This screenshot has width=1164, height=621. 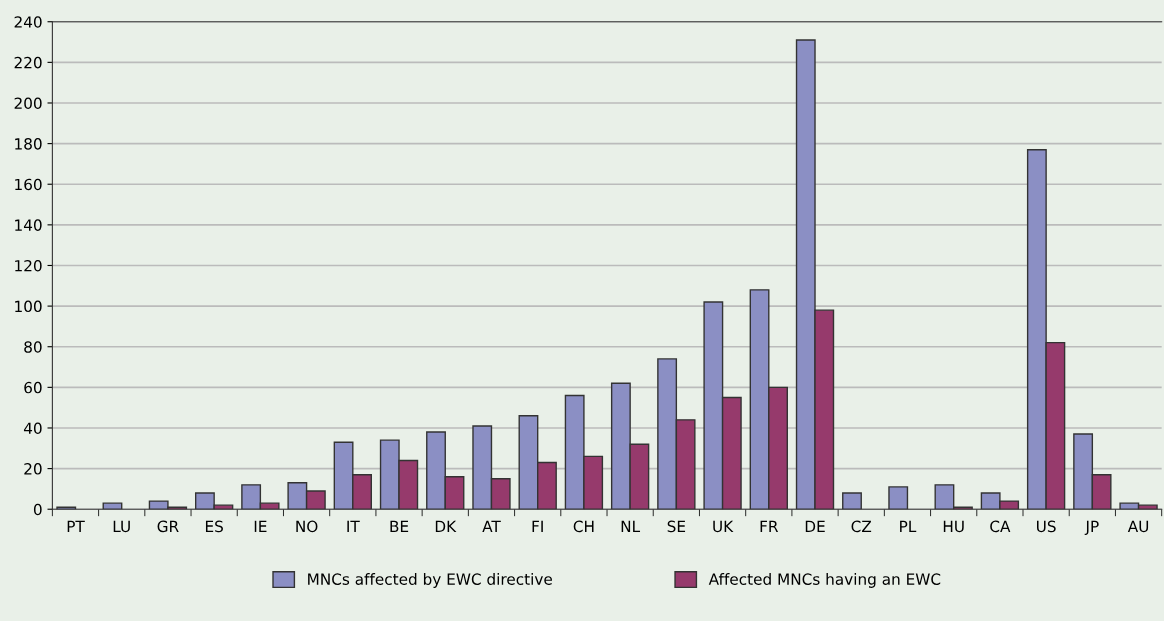 What do you see at coordinates (168, 526) in the screenshot?
I see `x-tick-label: GR` at bounding box center [168, 526].